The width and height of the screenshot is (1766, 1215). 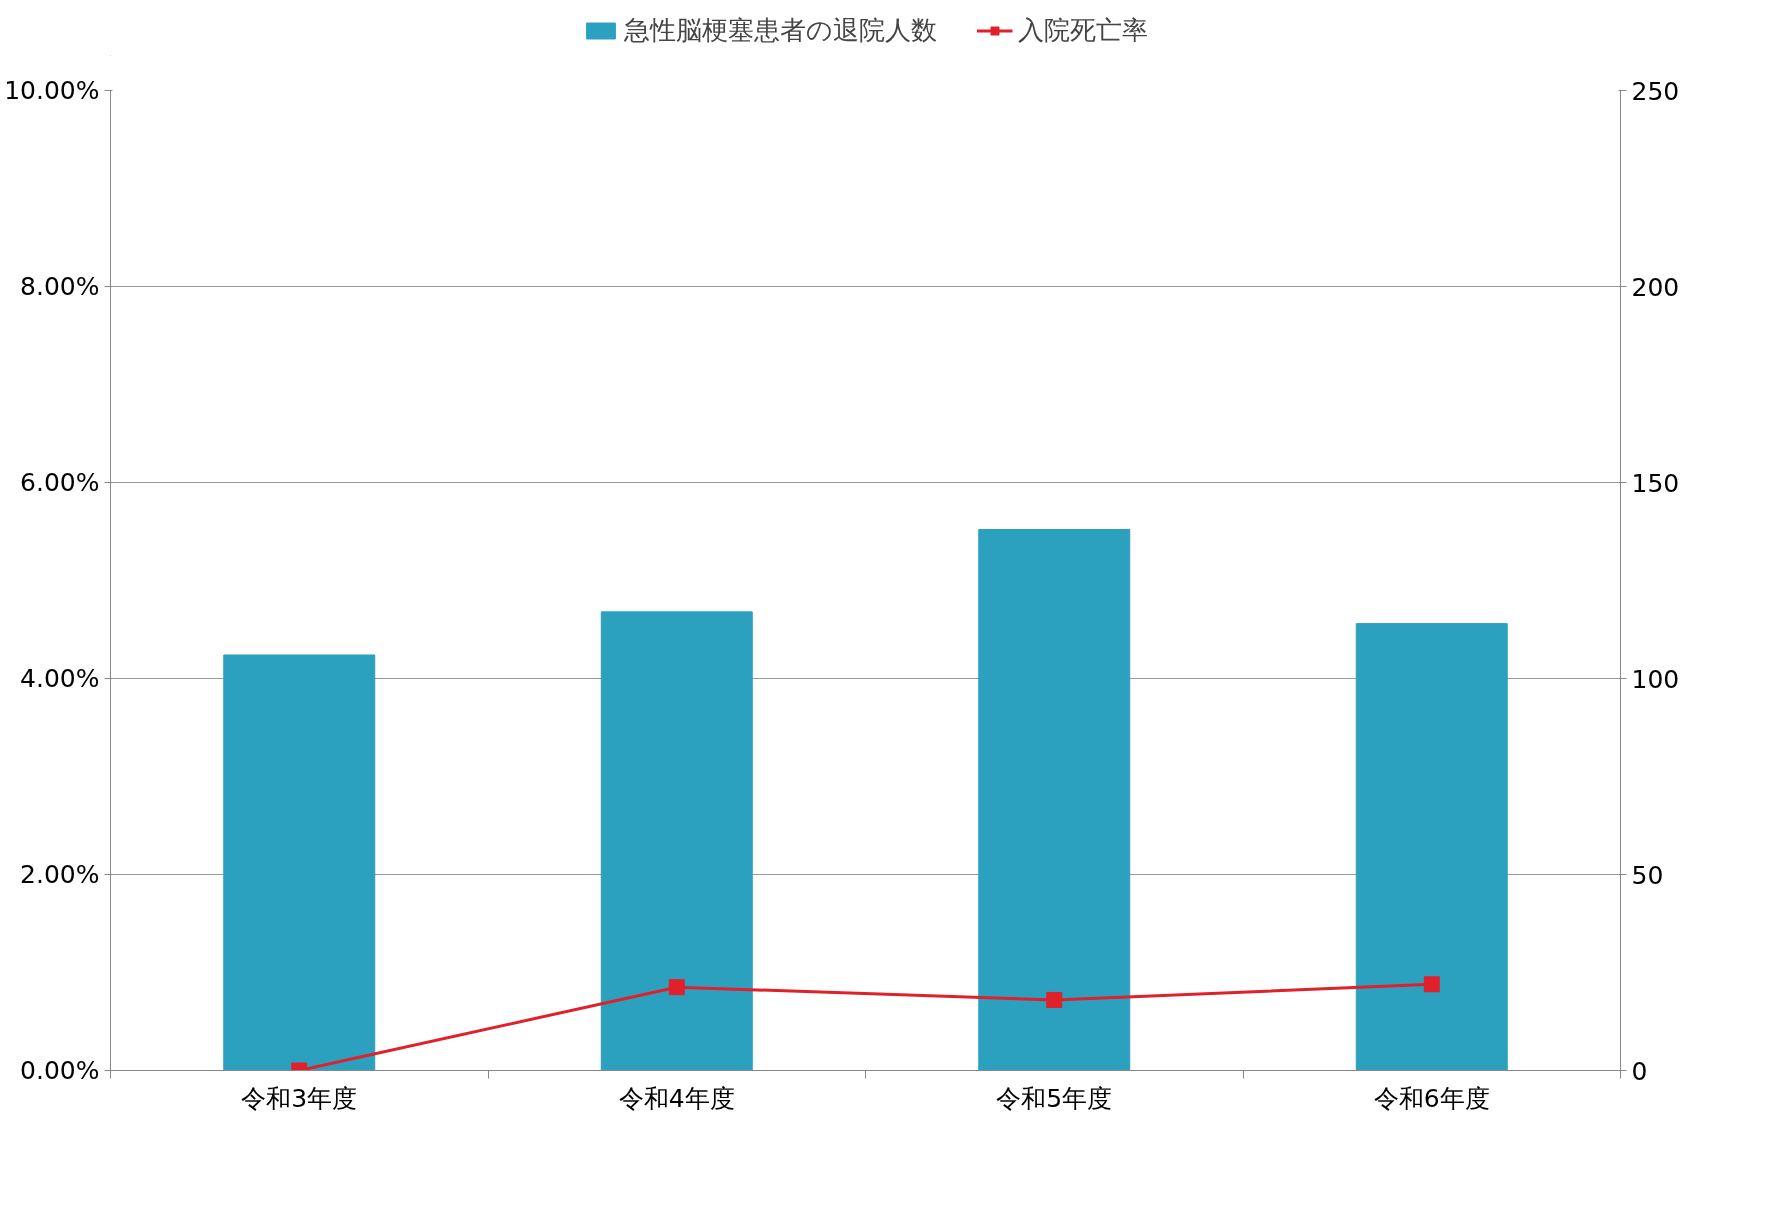 What do you see at coordinates (1639, 1071) in the screenshot?
I see `y2-tick-label: 0` at bounding box center [1639, 1071].